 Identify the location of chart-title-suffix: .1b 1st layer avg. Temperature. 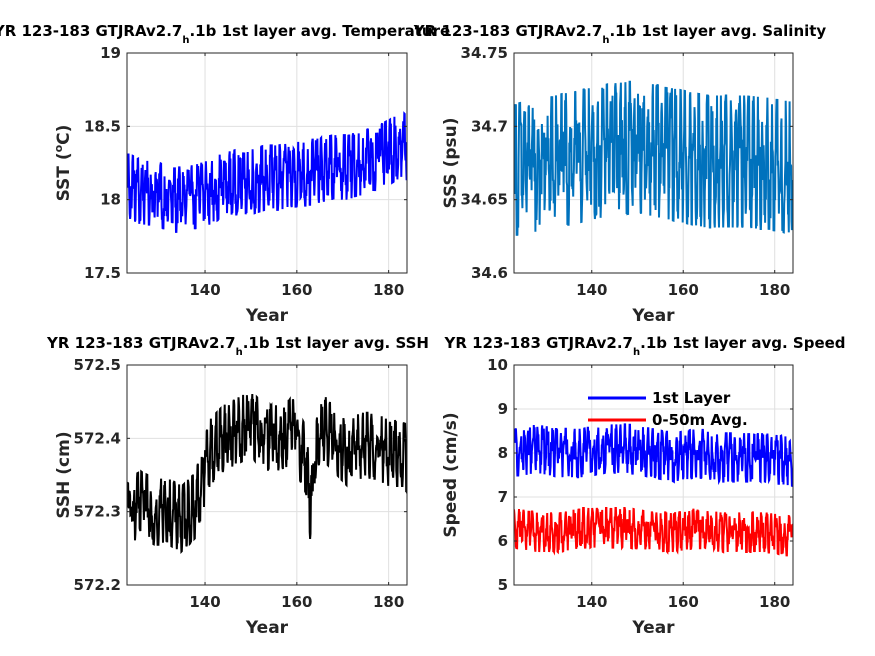
(319, 31).